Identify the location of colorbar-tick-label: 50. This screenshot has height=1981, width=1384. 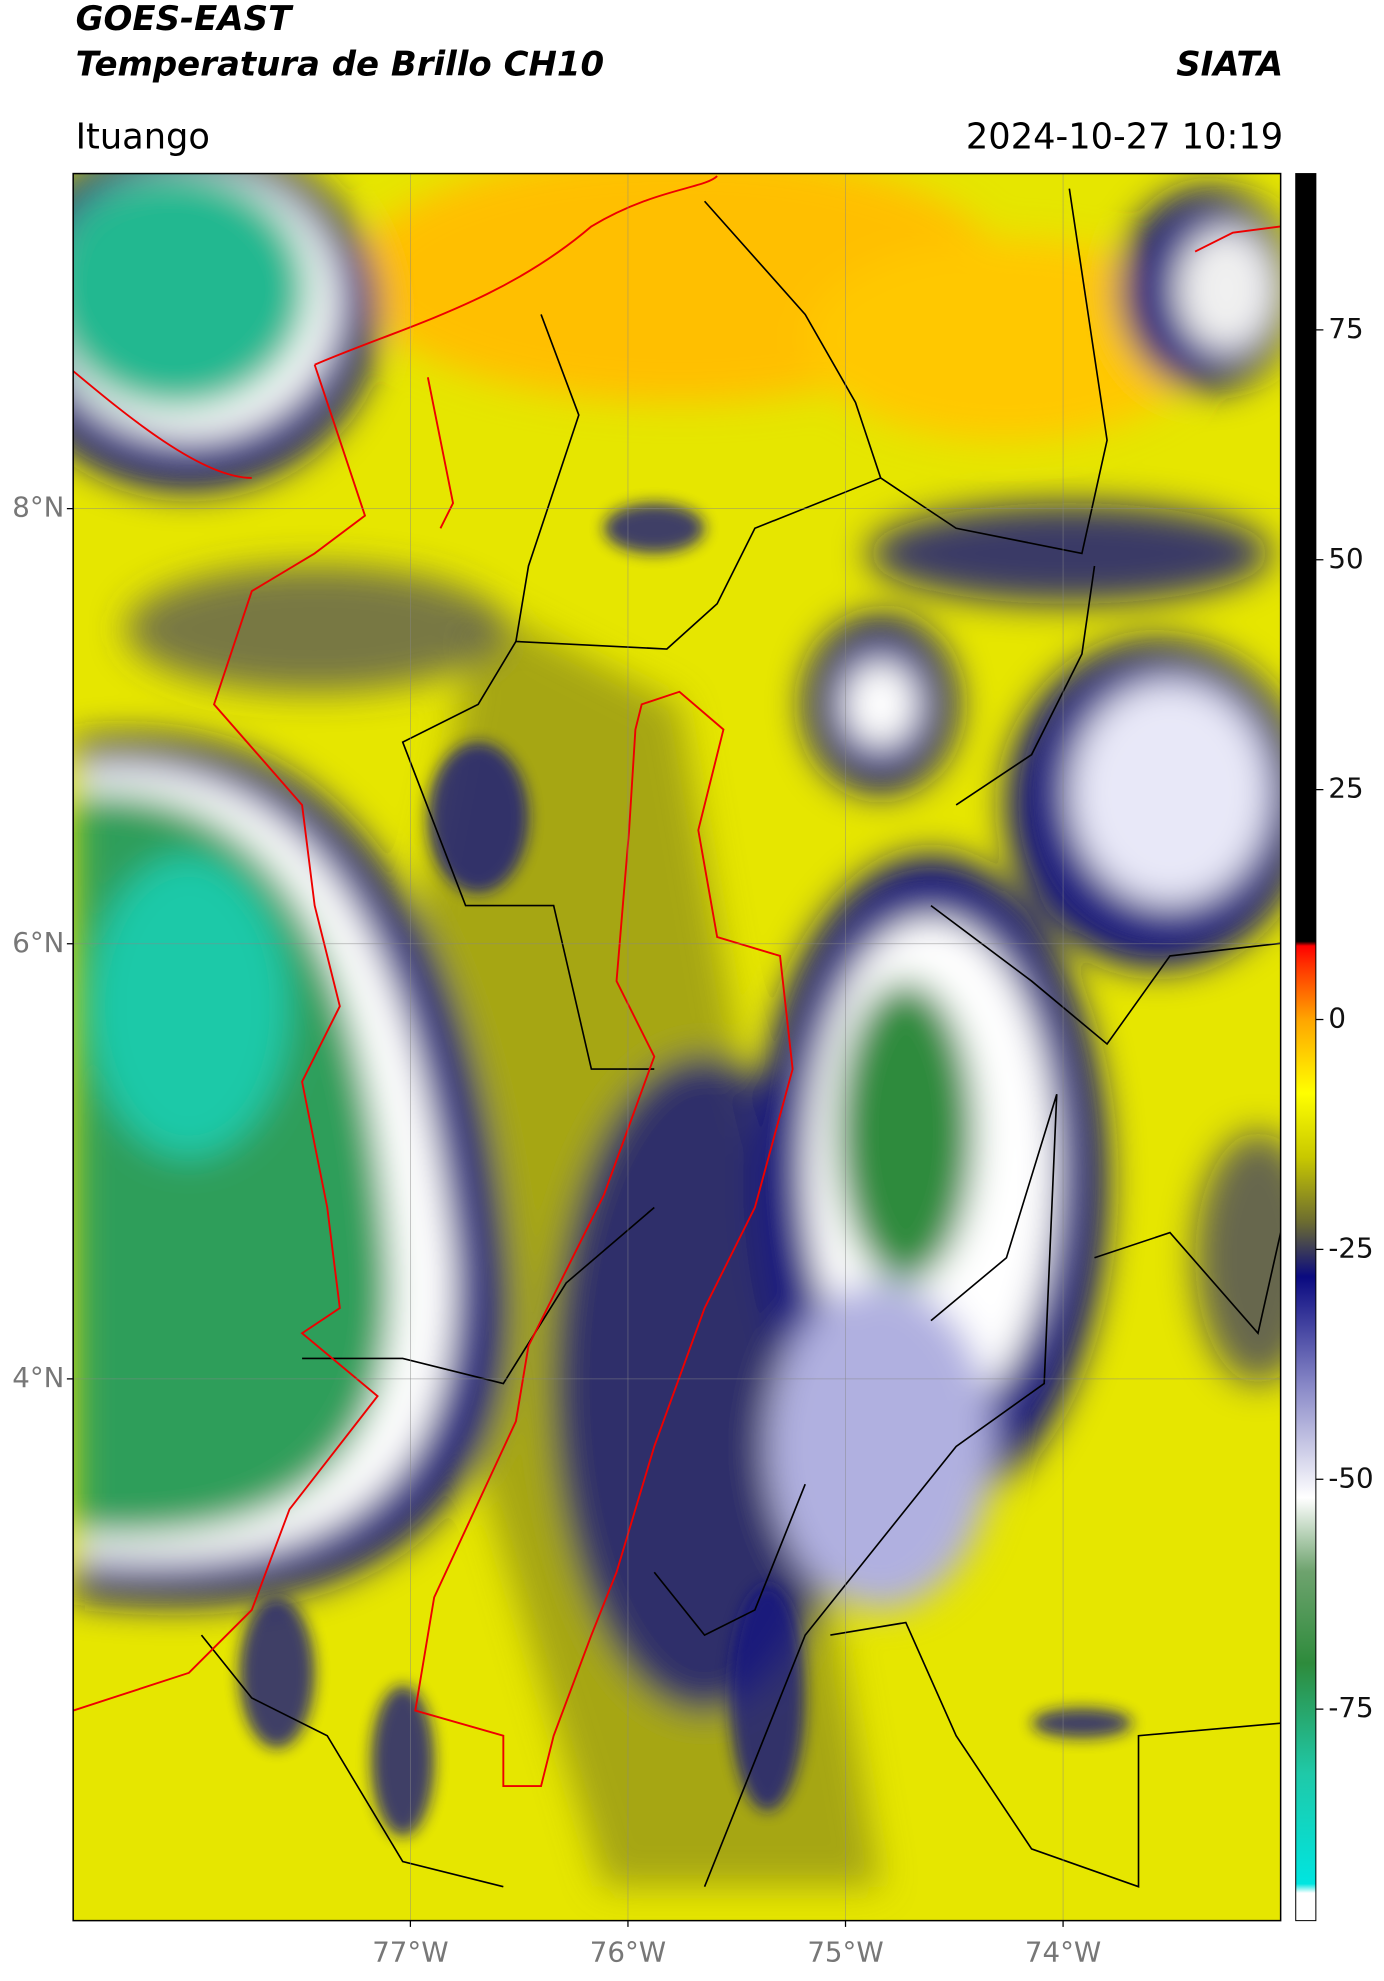
(1345, 558).